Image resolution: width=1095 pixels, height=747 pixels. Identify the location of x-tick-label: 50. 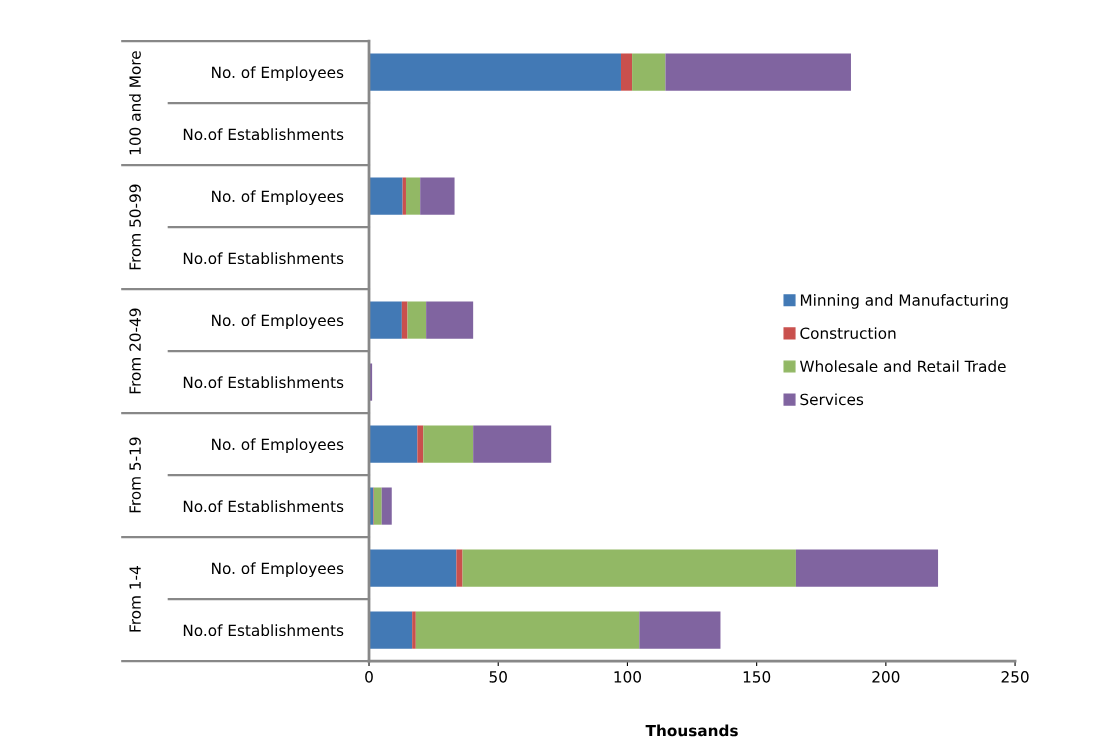
(498, 677).